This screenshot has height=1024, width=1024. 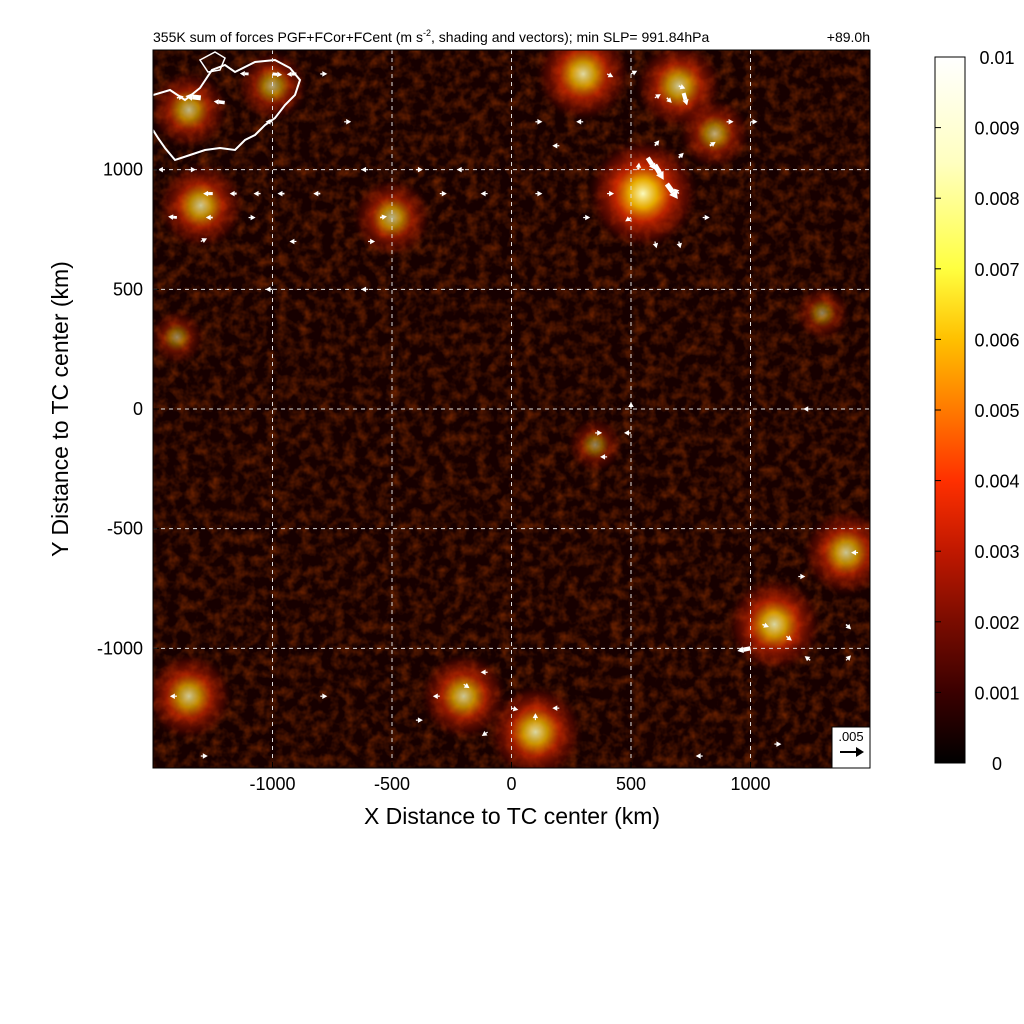 What do you see at coordinates (125, 529) in the screenshot?
I see `y-tick-label-1: -500` at bounding box center [125, 529].